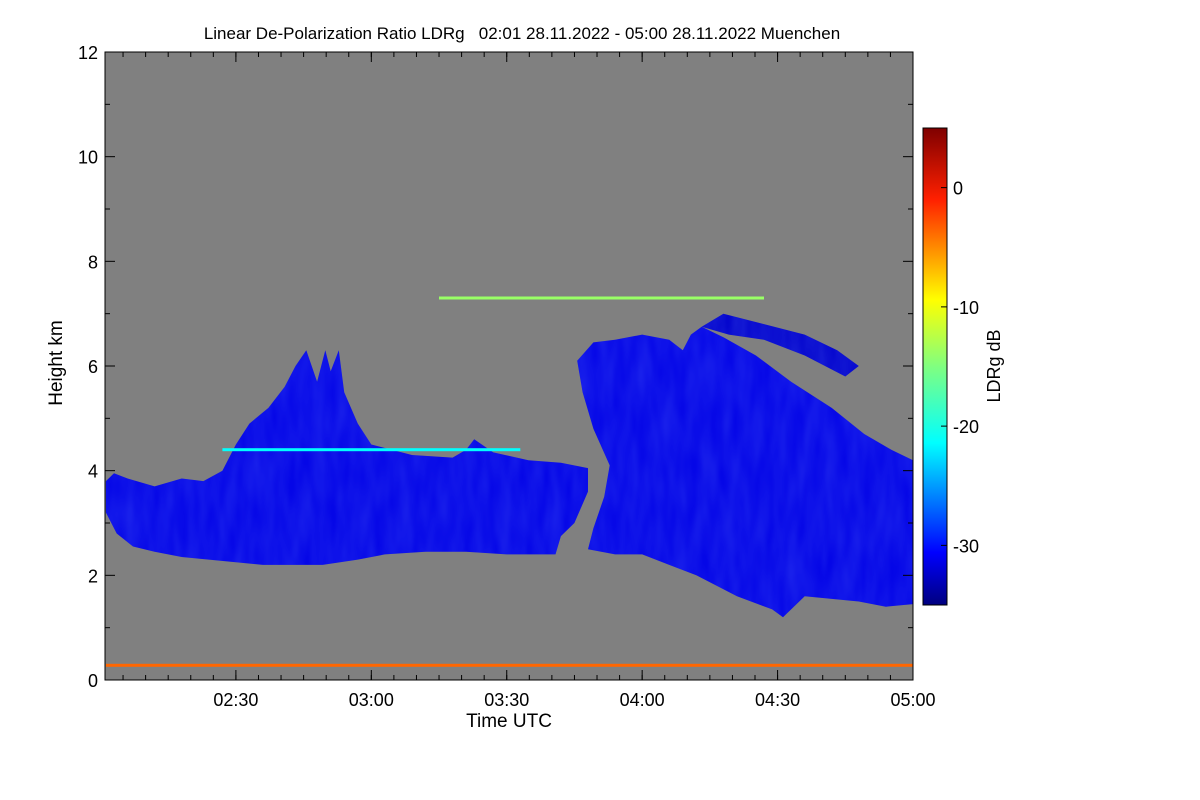 The height and width of the screenshot is (800, 1200). What do you see at coordinates (93, 472) in the screenshot?
I see `y-tick-label: 4` at bounding box center [93, 472].